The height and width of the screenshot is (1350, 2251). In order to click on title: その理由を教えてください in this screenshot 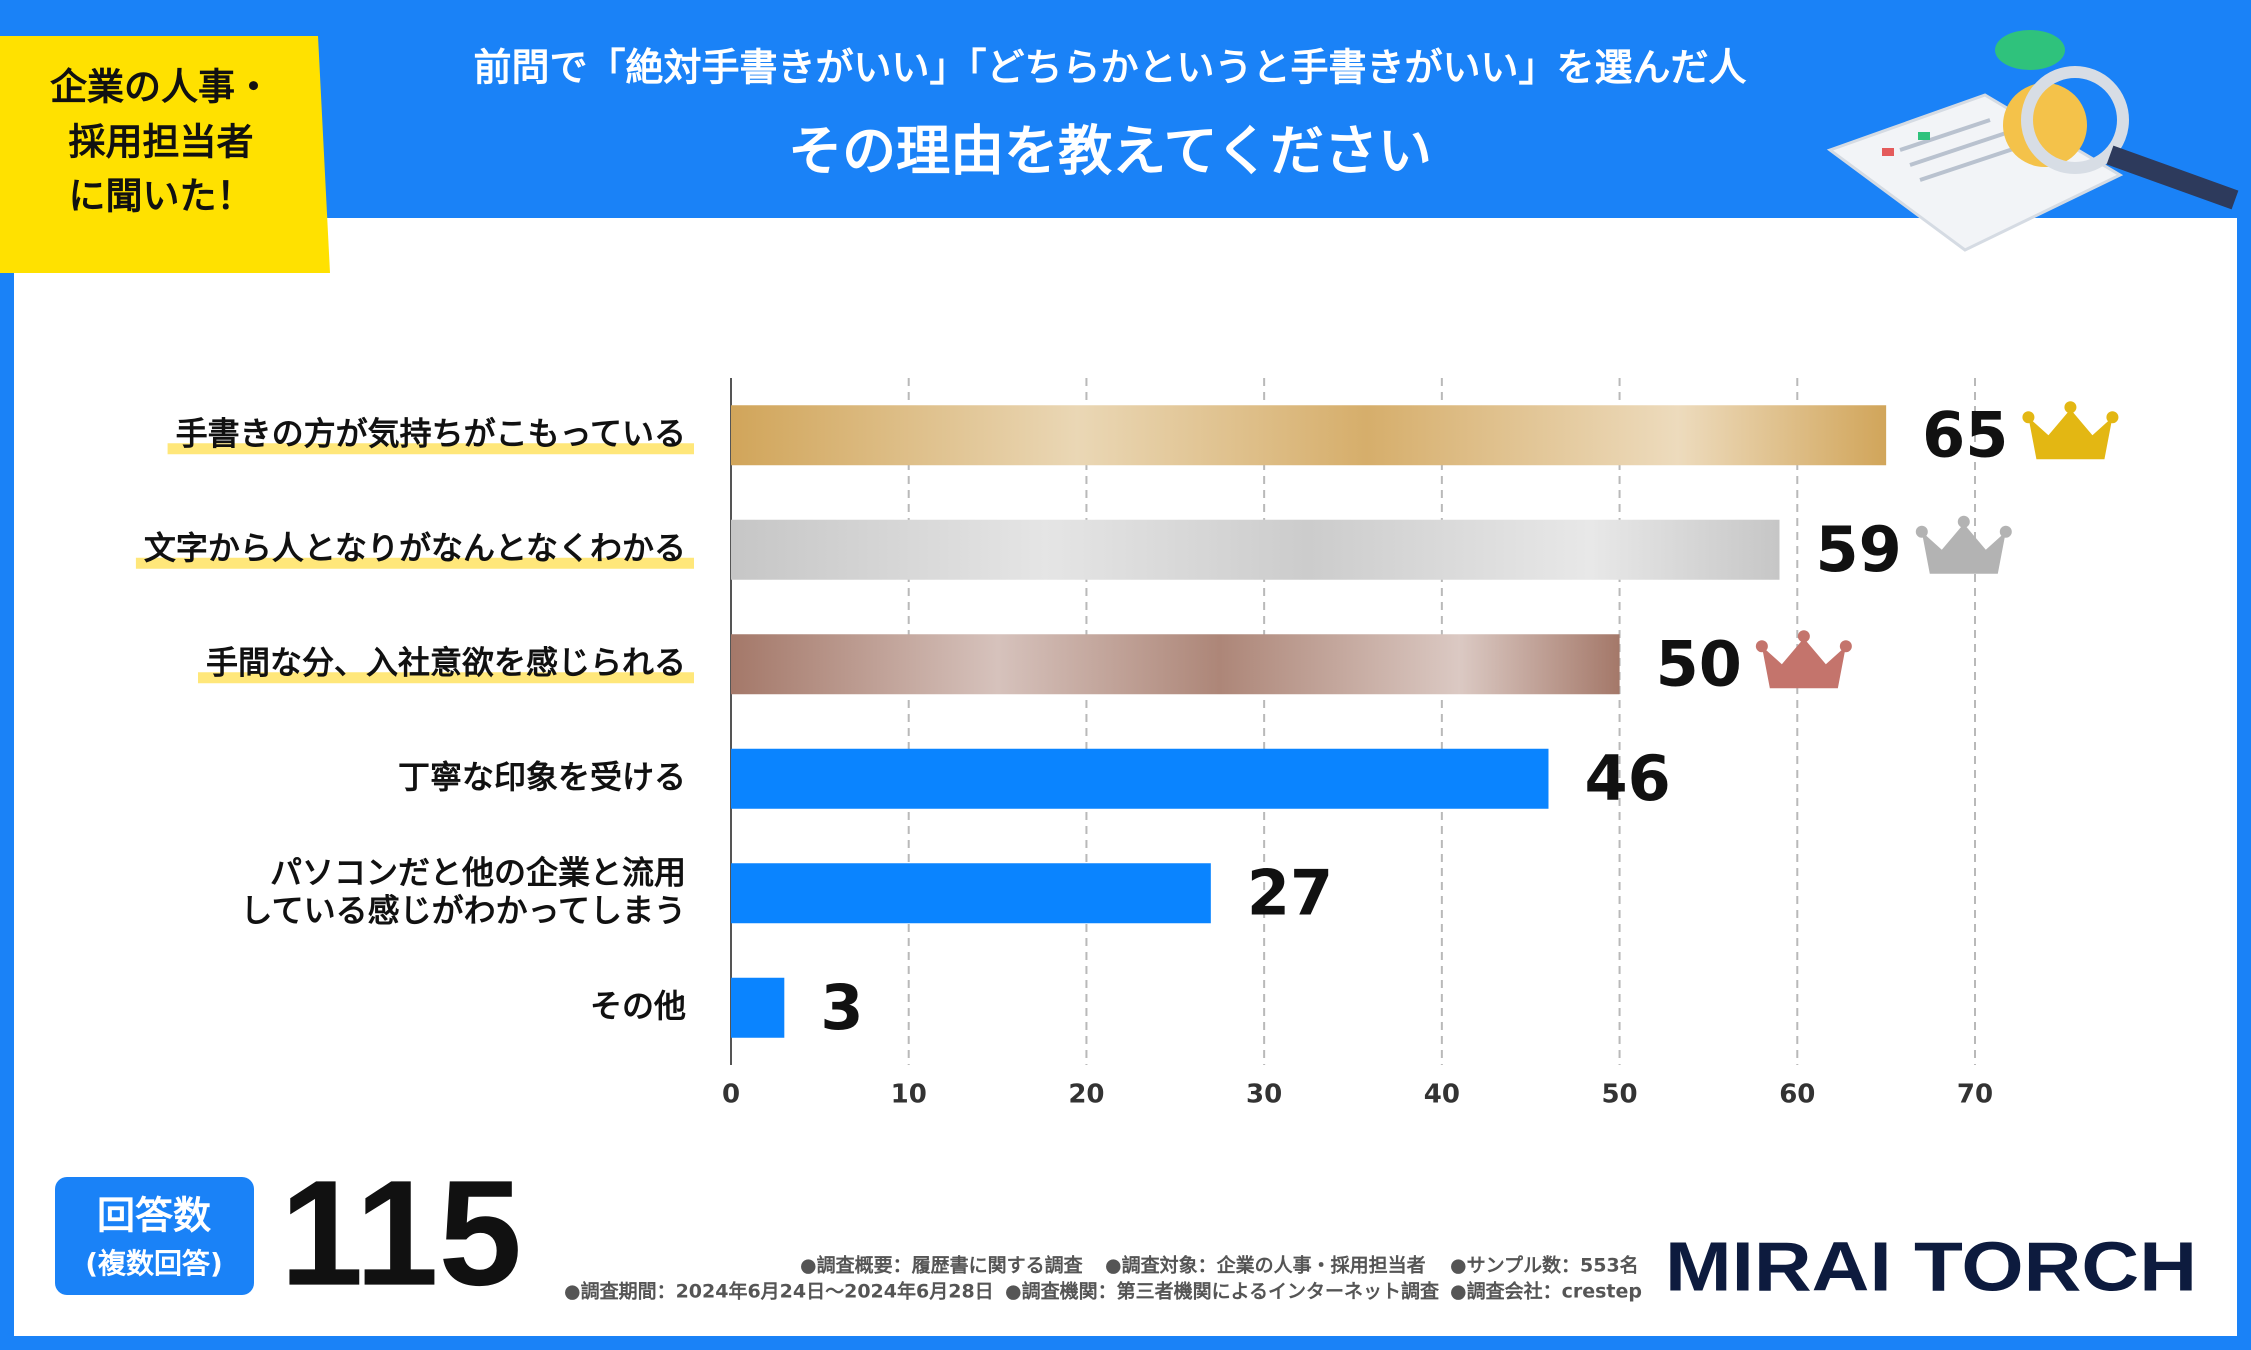, I will do `click(1110, 151)`.